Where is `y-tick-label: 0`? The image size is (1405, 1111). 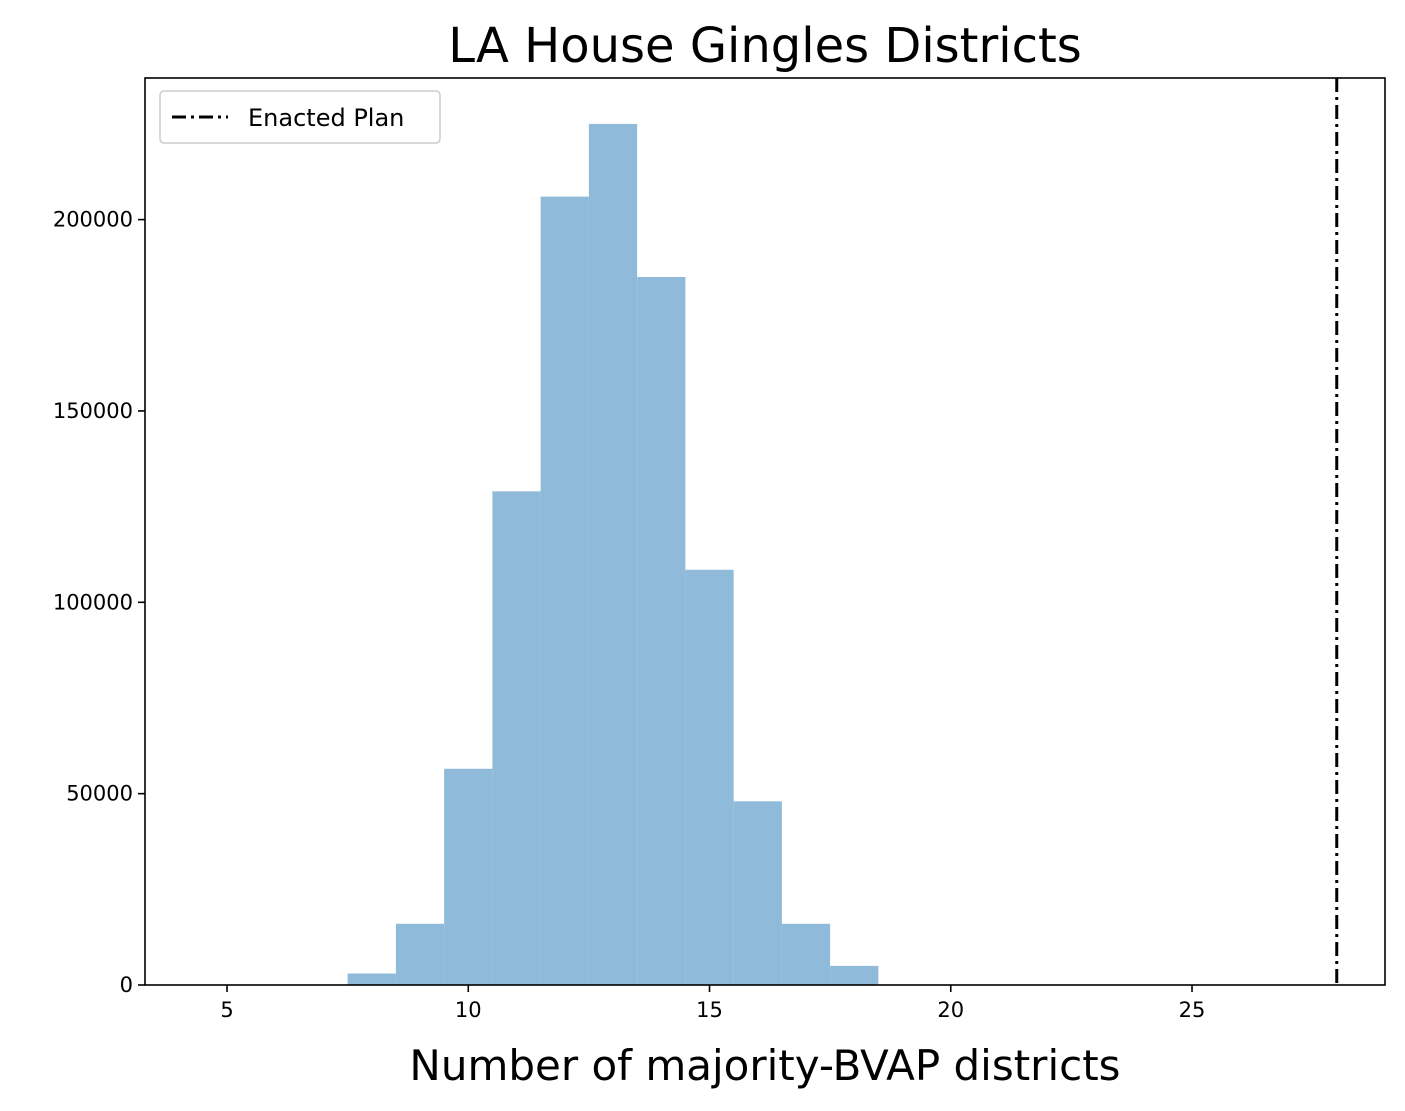
y-tick-label: 0 is located at coordinates (126, 985).